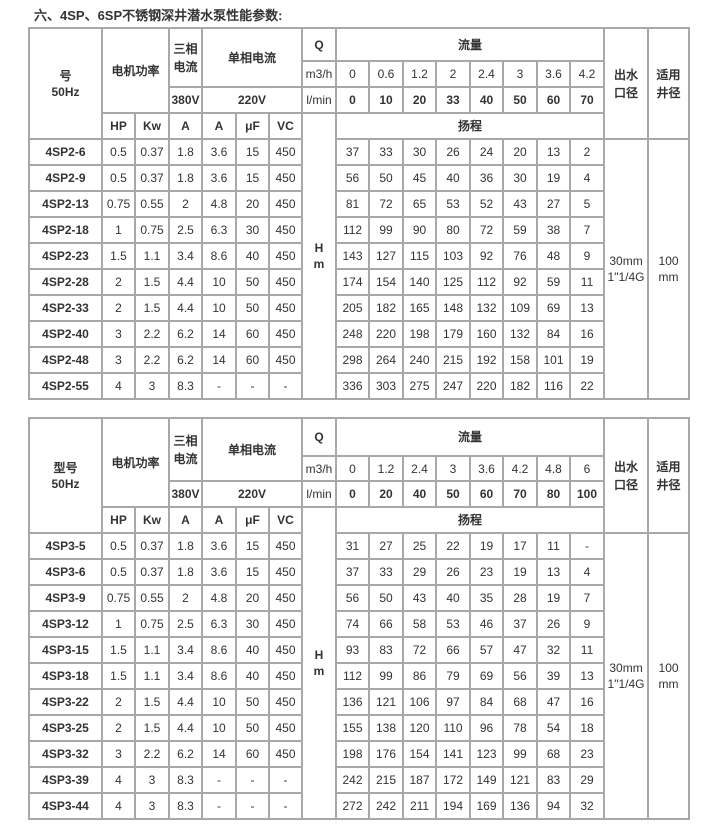 The width and height of the screenshot is (708, 831). I want to click on head-value: 13, so click(587, 308).